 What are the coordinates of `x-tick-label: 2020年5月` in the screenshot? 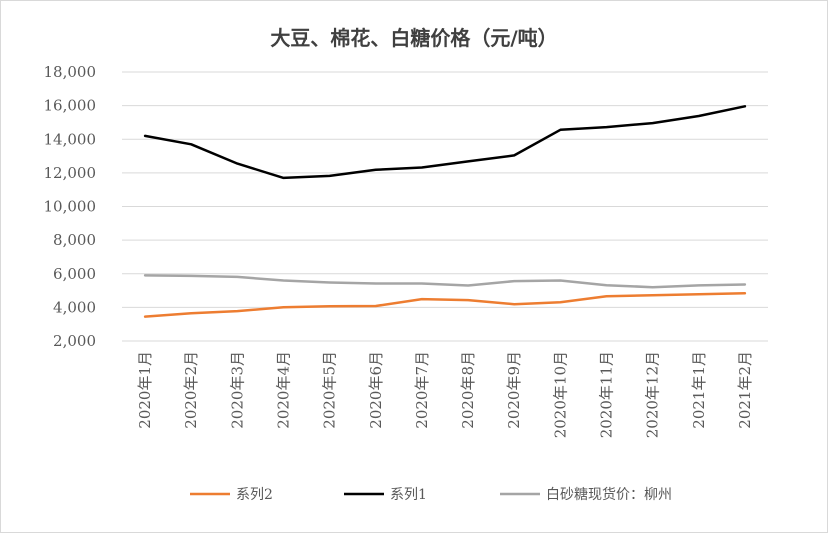 It's located at (330, 390).